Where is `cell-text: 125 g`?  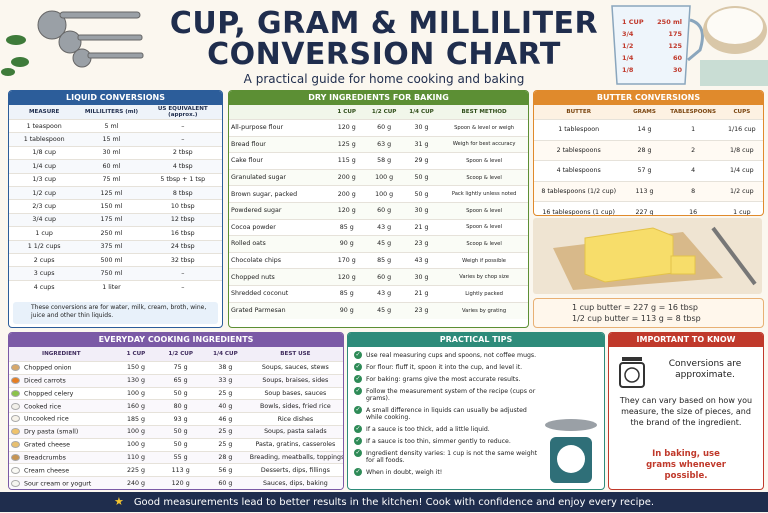
cell-text: 125 g is located at coordinates (346, 144).